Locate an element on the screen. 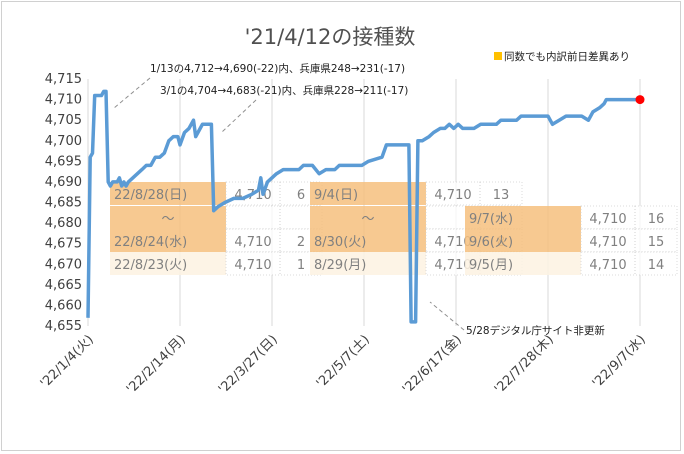 This screenshot has height=454, width=684. table-date: 22/8/23(火) is located at coordinates (150, 265).